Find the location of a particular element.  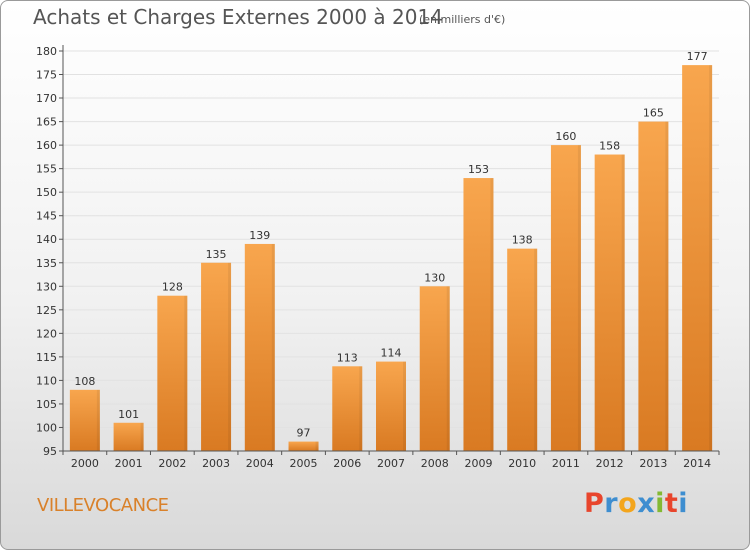

x-tick-label-2007: 2007 is located at coordinates (391, 463).